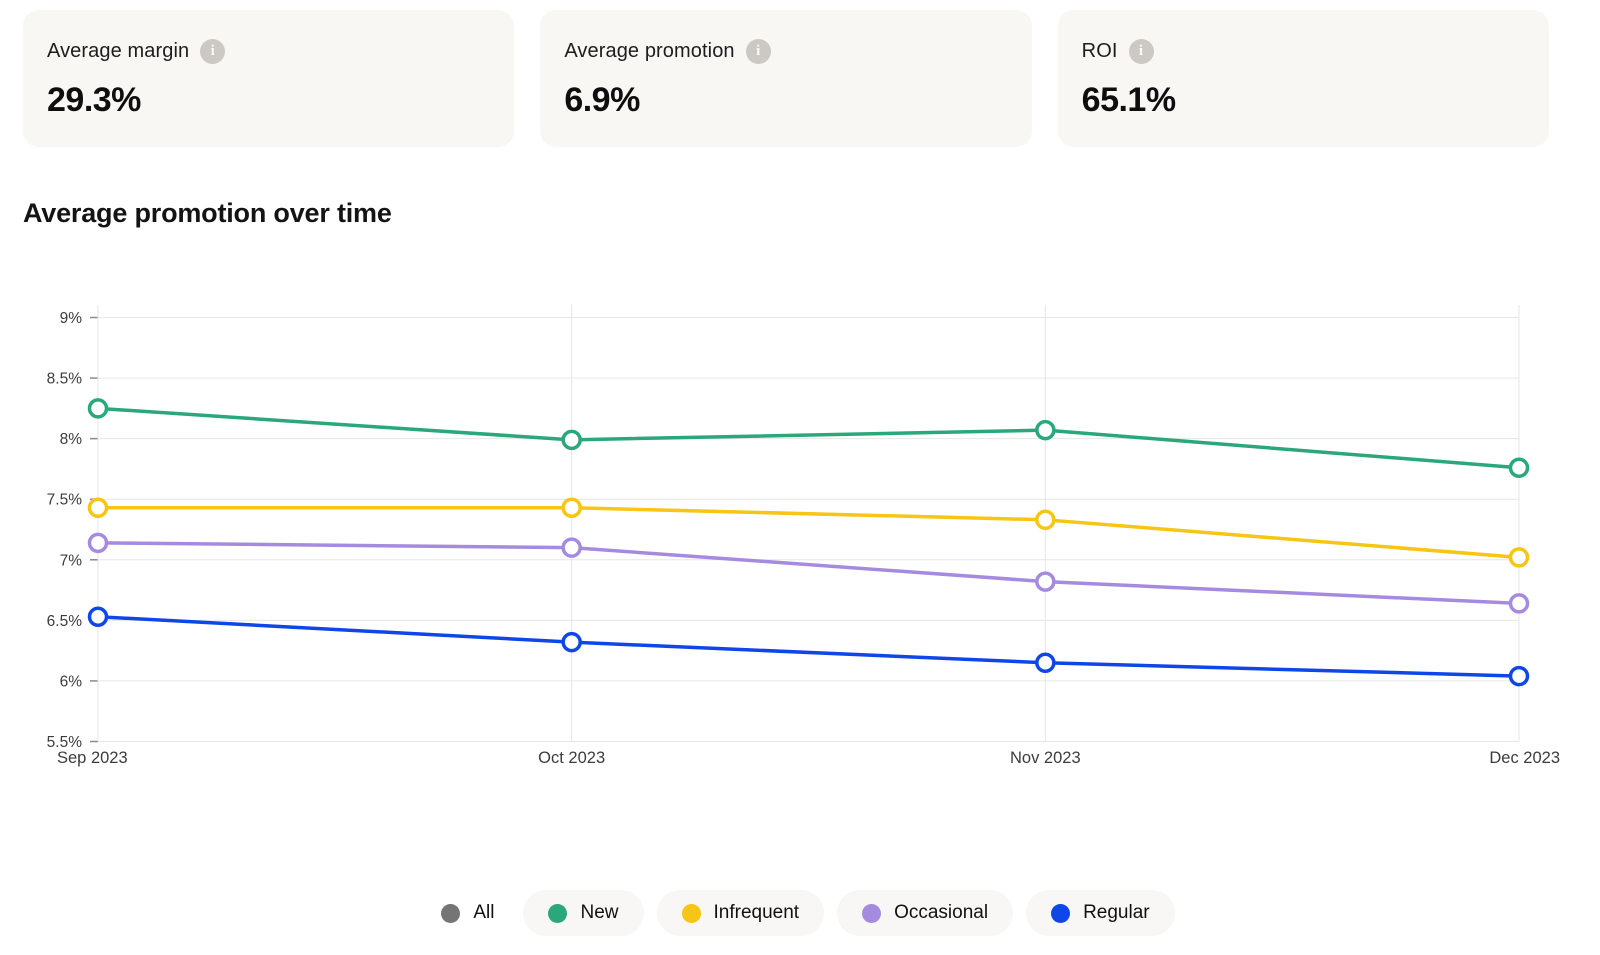 This screenshot has width=1600, height=955. I want to click on series-line-occasional, so click(808, 573).